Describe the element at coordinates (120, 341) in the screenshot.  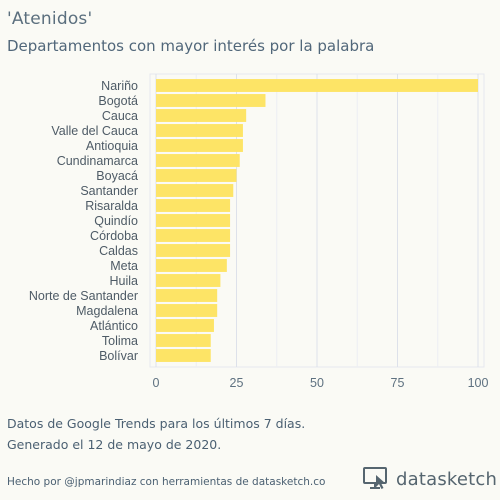
I see `category-label: Tolima` at that location.